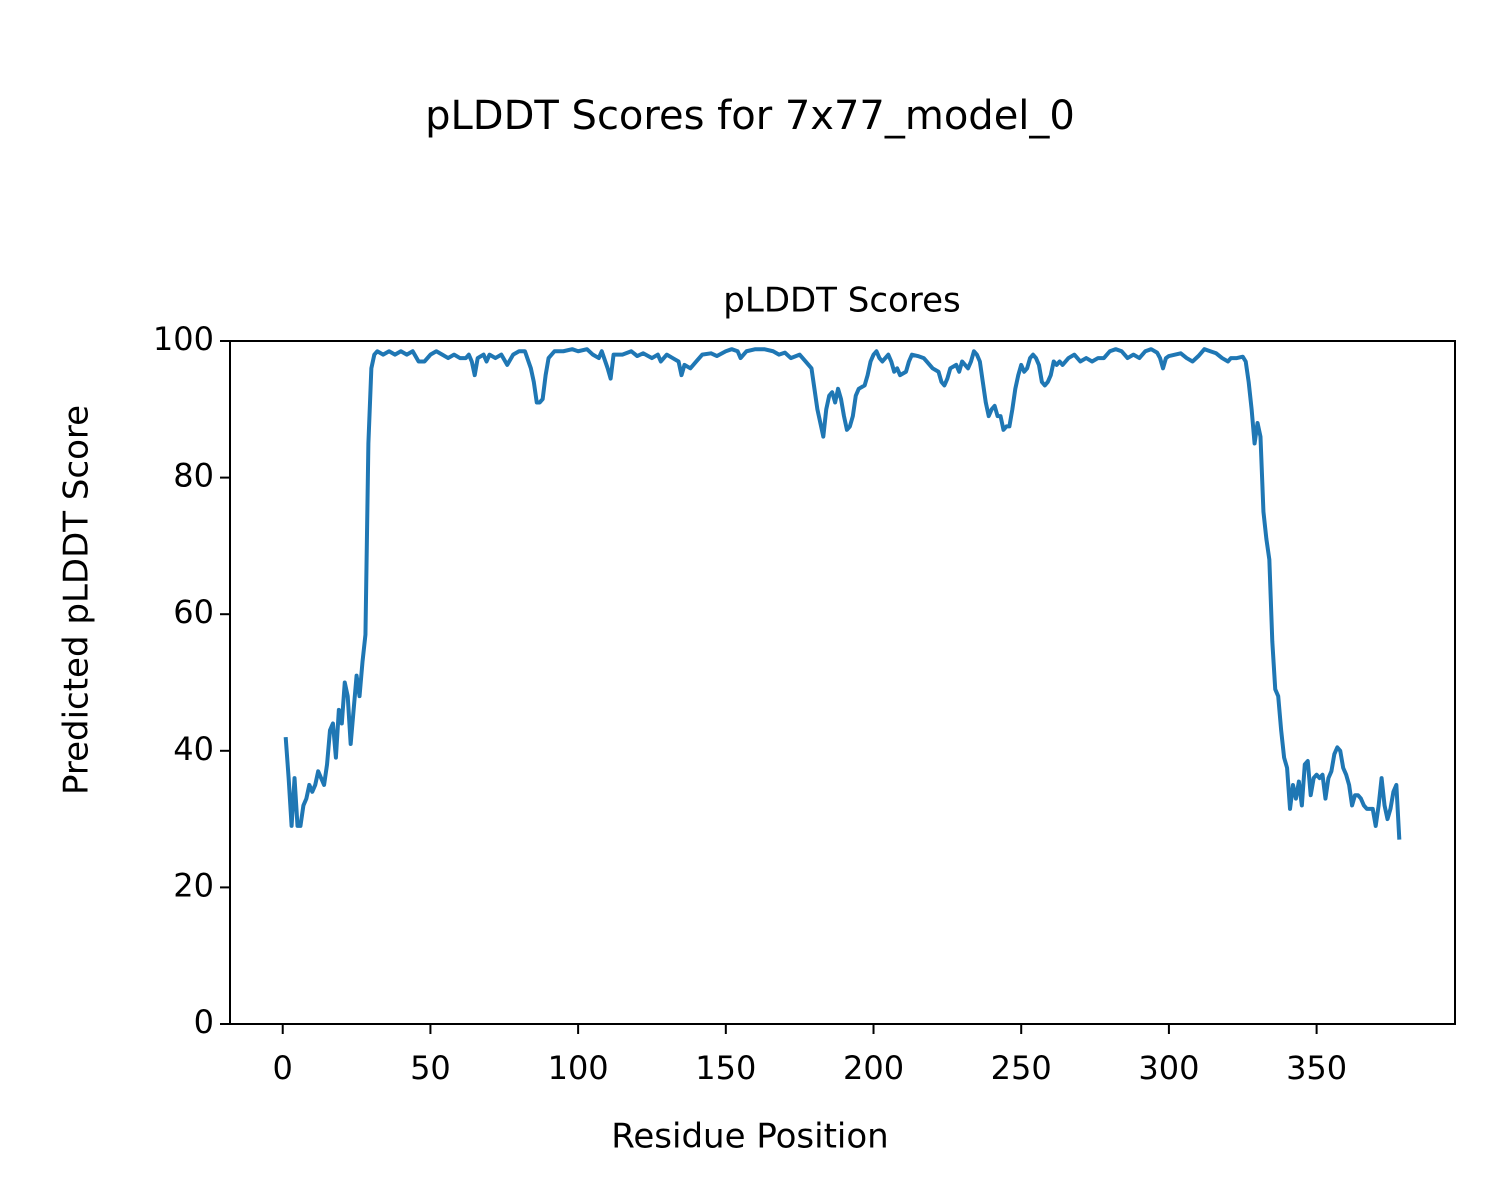  Describe the element at coordinates (1021, 1068) in the screenshot. I see `x-tick-label: 250` at that location.